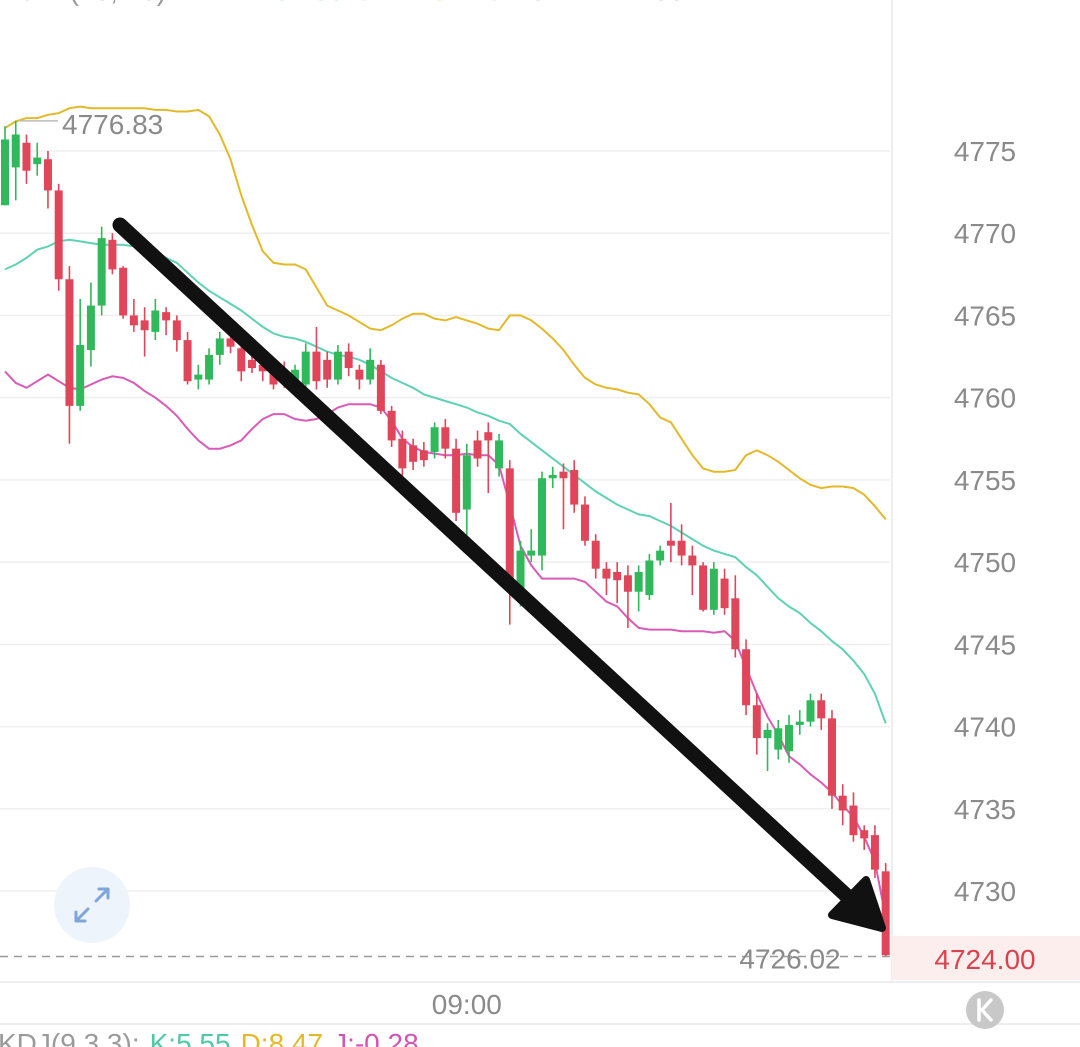 The height and width of the screenshot is (1047, 1080). Describe the element at coordinates (428, 3) in the screenshot. I see `indicator-header: UP:4751.16` at that location.